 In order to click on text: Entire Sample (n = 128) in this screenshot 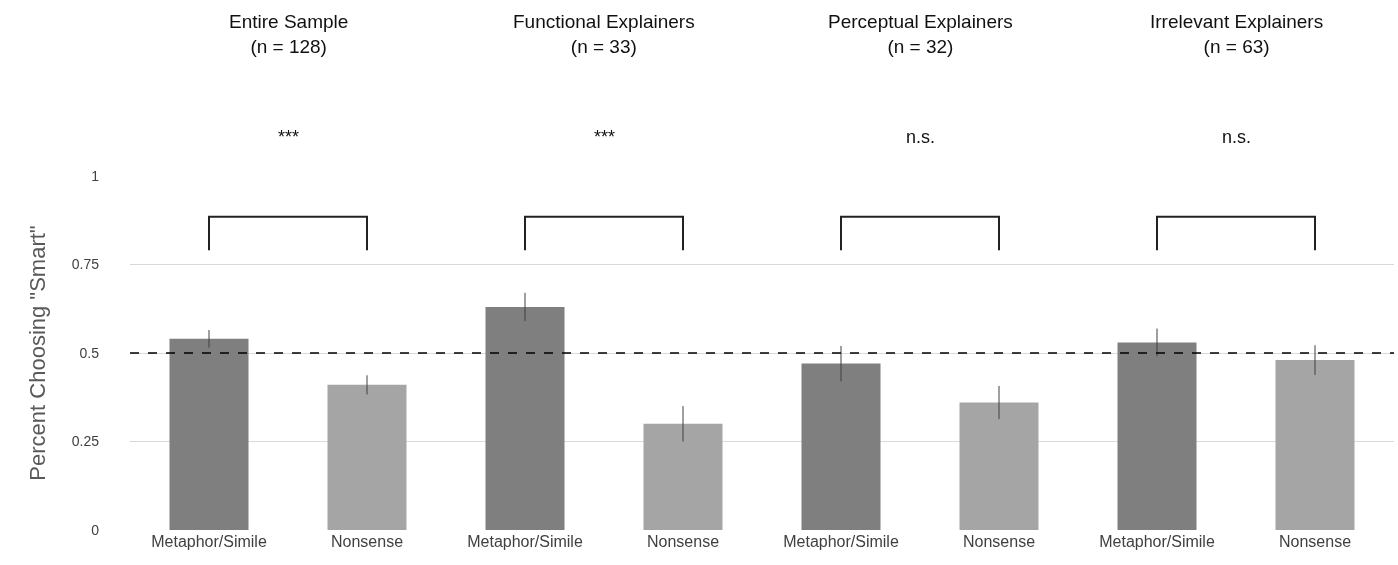, I will do `click(289, 34)`.